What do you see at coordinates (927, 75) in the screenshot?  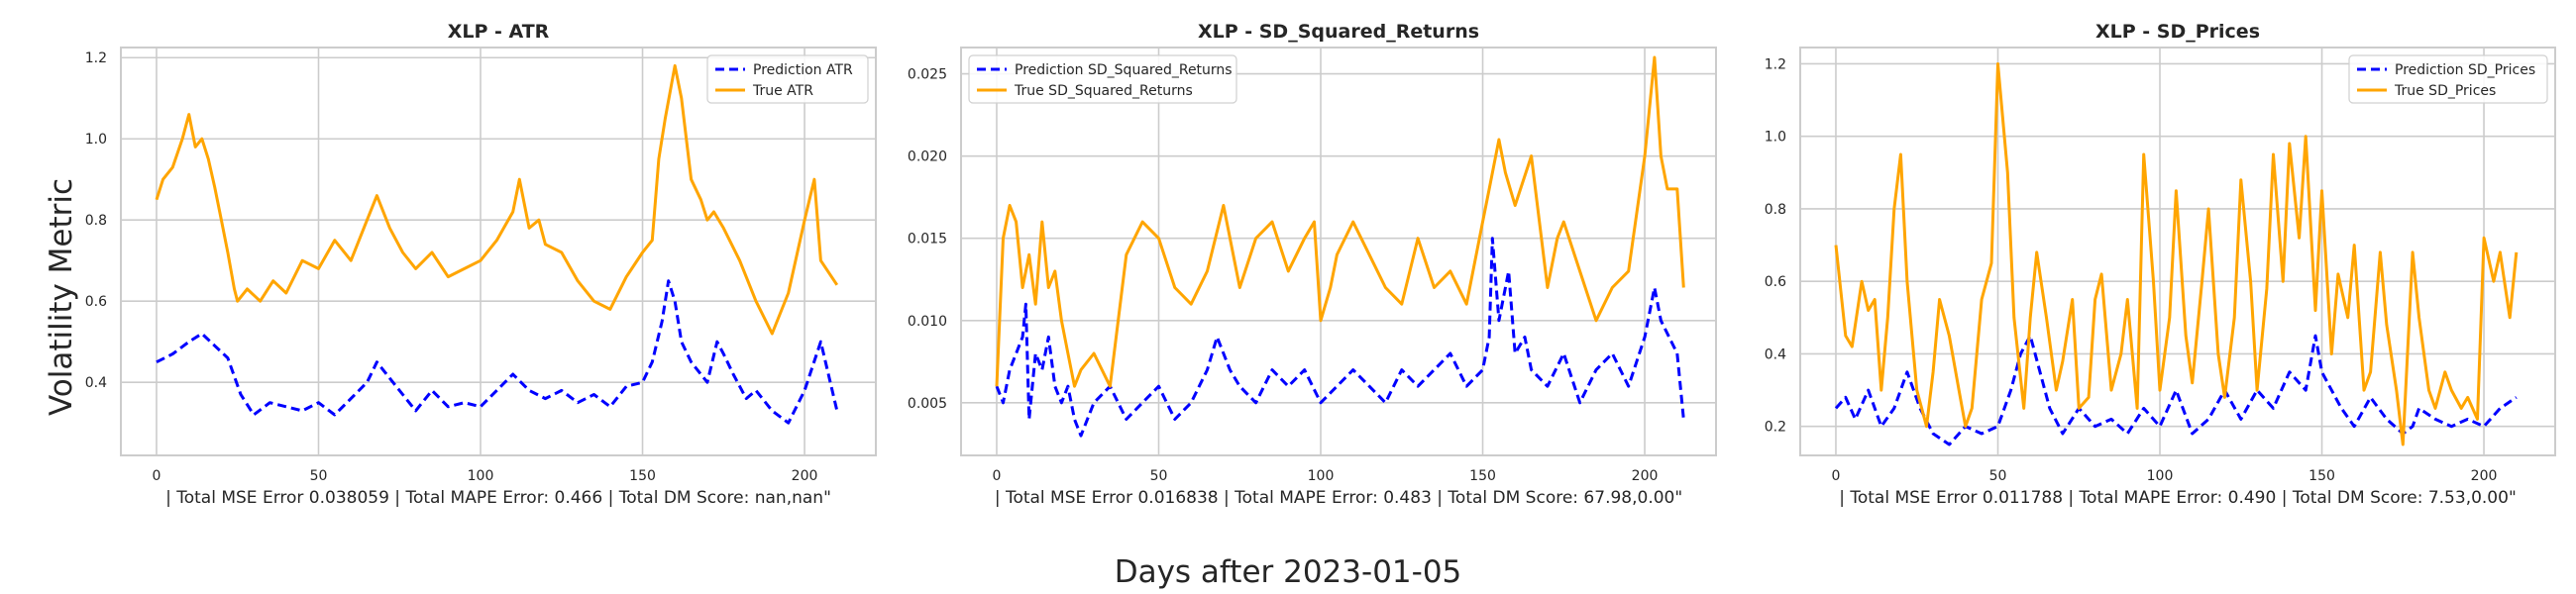 I see `y-tick-label: 0.025` at bounding box center [927, 75].